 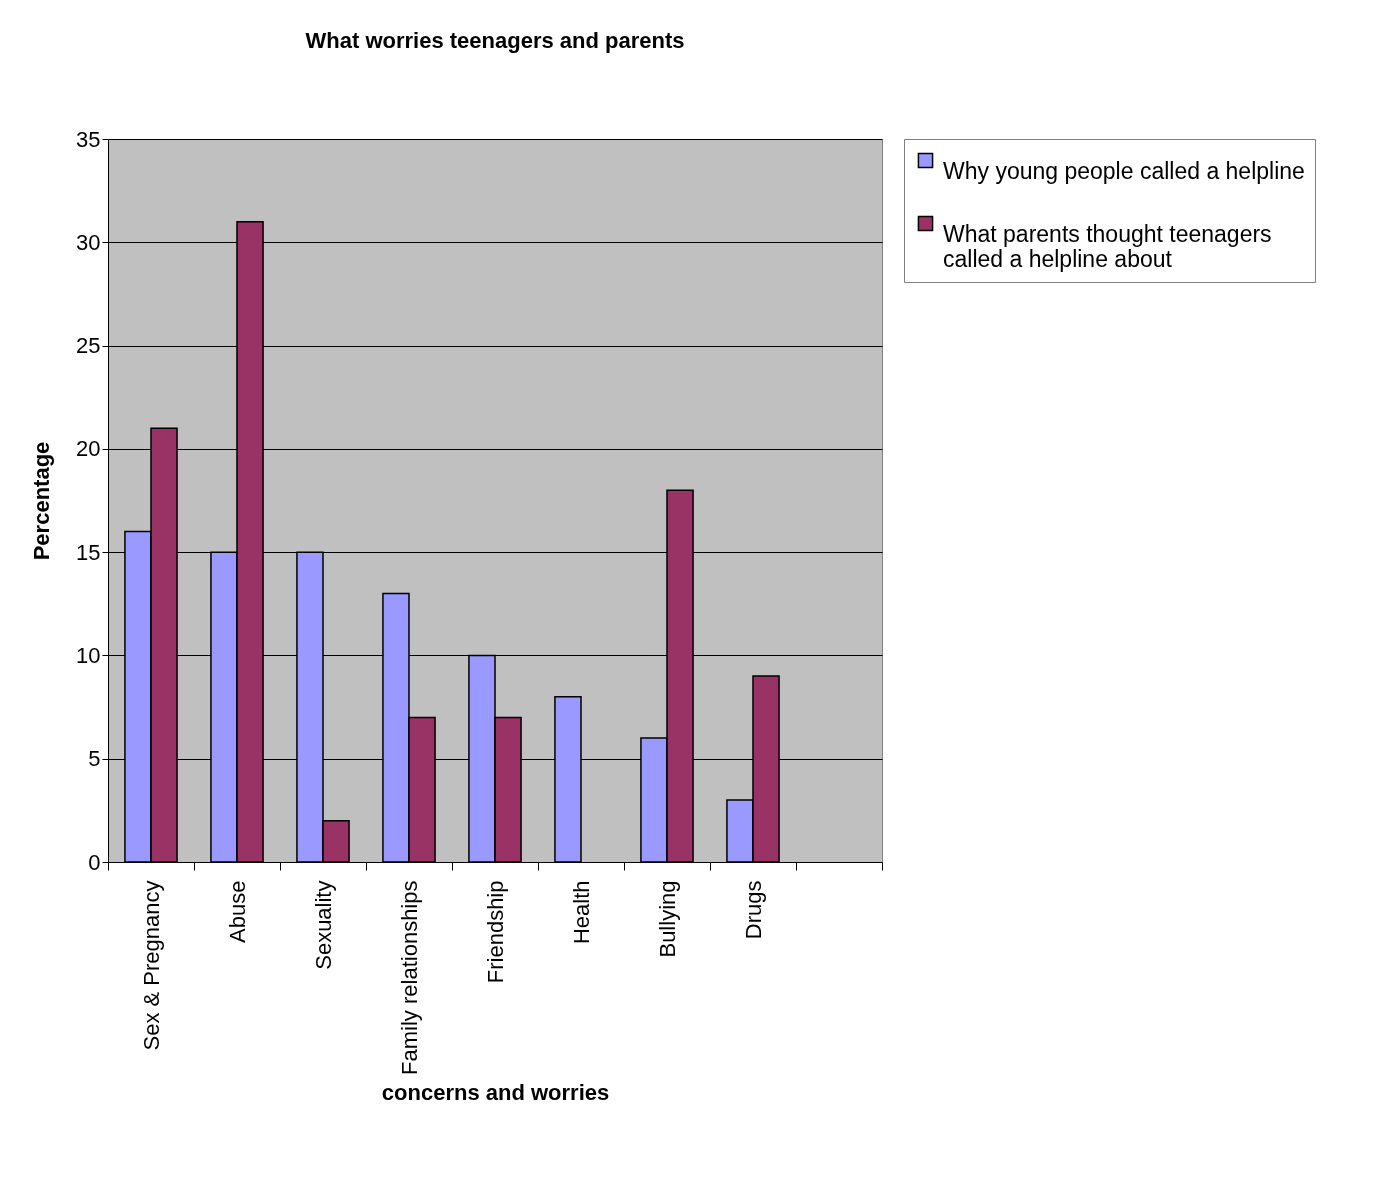 What do you see at coordinates (1107, 246) in the screenshot?
I see `legend-label: What parents thought teenagers called a helpline about` at bounding box center [1107, 246].